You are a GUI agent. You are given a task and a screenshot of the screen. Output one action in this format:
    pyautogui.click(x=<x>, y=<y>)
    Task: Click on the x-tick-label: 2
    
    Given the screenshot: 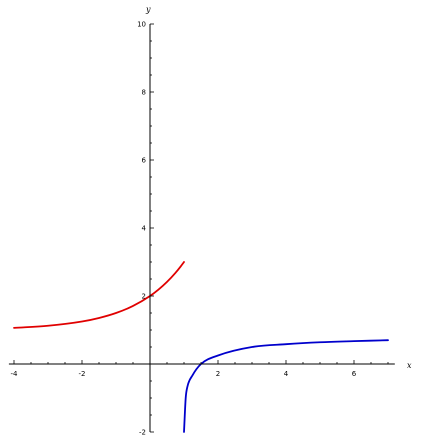 What is the action you would take?
    pyautogui.click(x=218, y=374)
    